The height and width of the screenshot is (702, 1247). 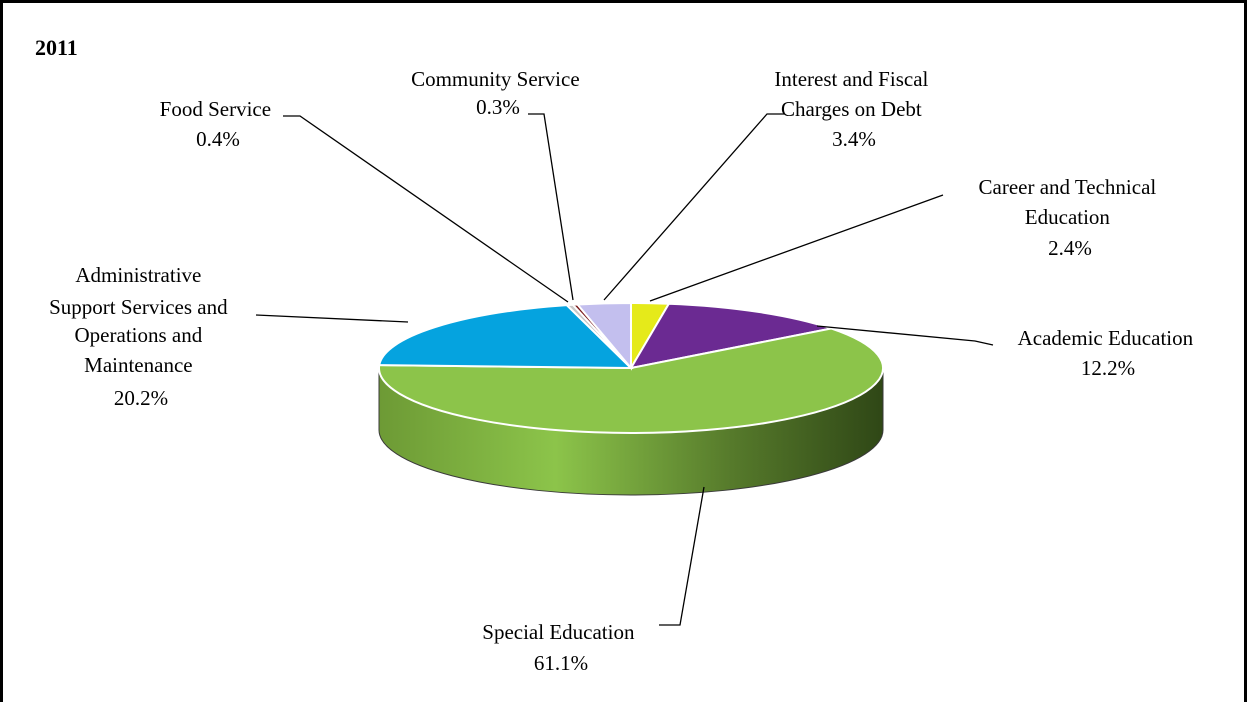 What do you see at coordinates (332, 318) in the screenshot?
I see `leader-line-administrative-support-services-and-operations-and-maintenance` at bounding box center [332, 318].